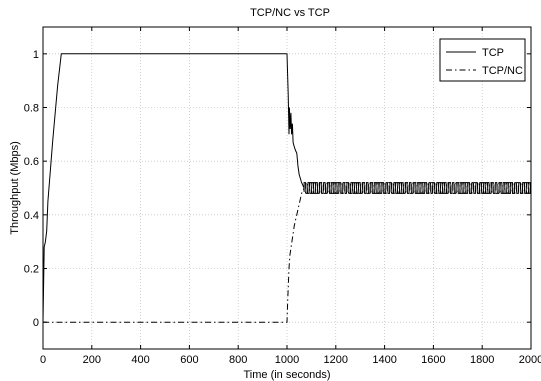 This screenshot has width=541, height=381. Describe the element at coordinates (15, 188) in the screenshot. I see `y-axis-label: Throughput (Mbps)` at that location.